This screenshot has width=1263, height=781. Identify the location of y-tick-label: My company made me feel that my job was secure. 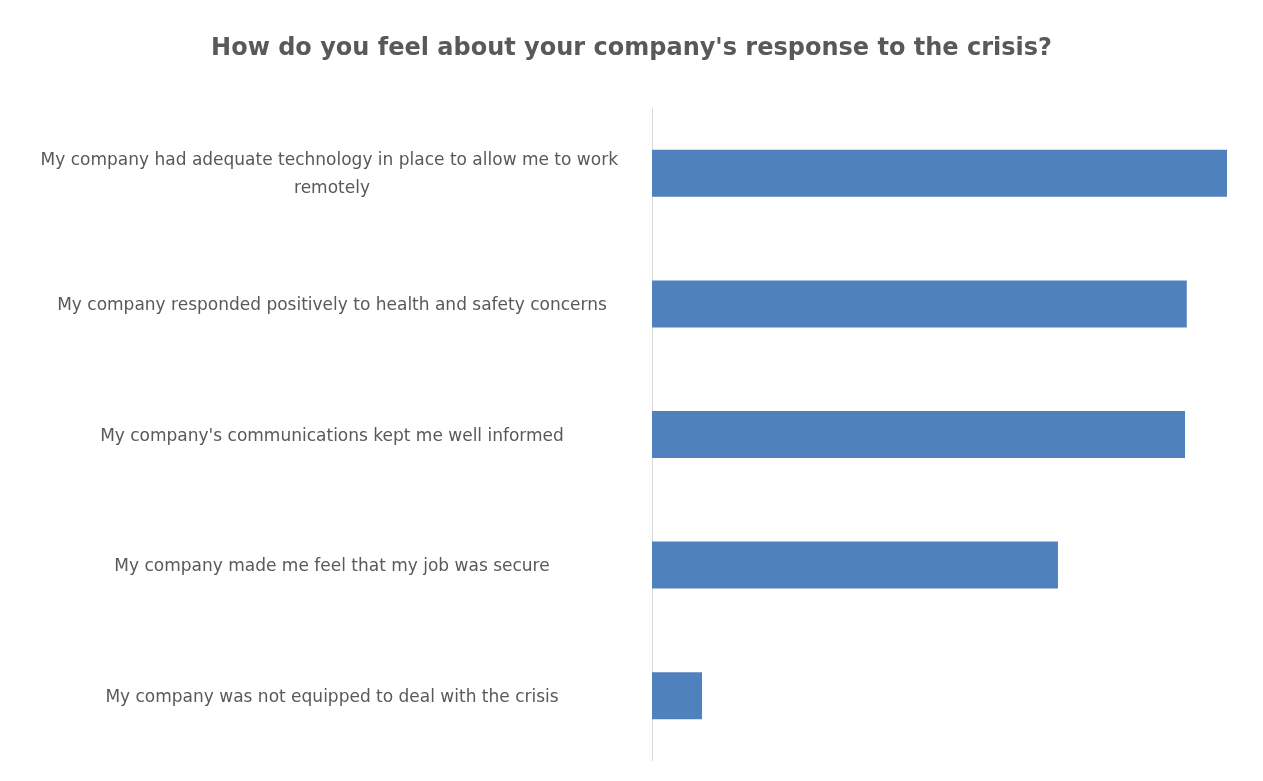
(332, 565).